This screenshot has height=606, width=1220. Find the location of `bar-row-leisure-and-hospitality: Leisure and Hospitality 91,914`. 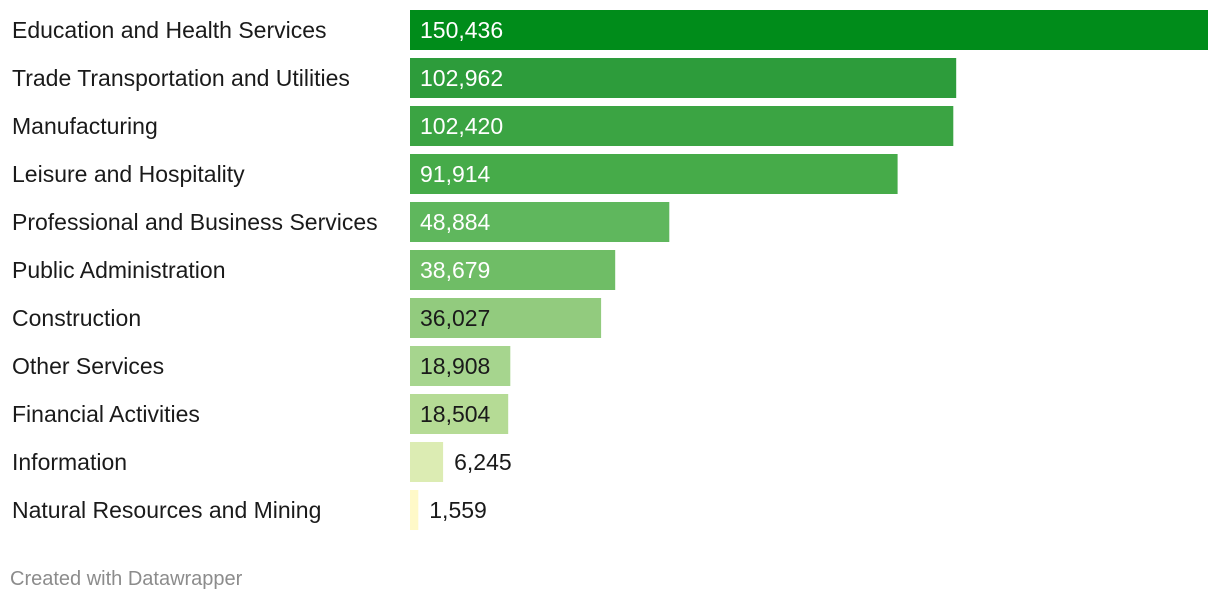

bar-row-leisure-and-hospitality: Leisure and Hospitality 91,914 is located at coordinates (455, 174).